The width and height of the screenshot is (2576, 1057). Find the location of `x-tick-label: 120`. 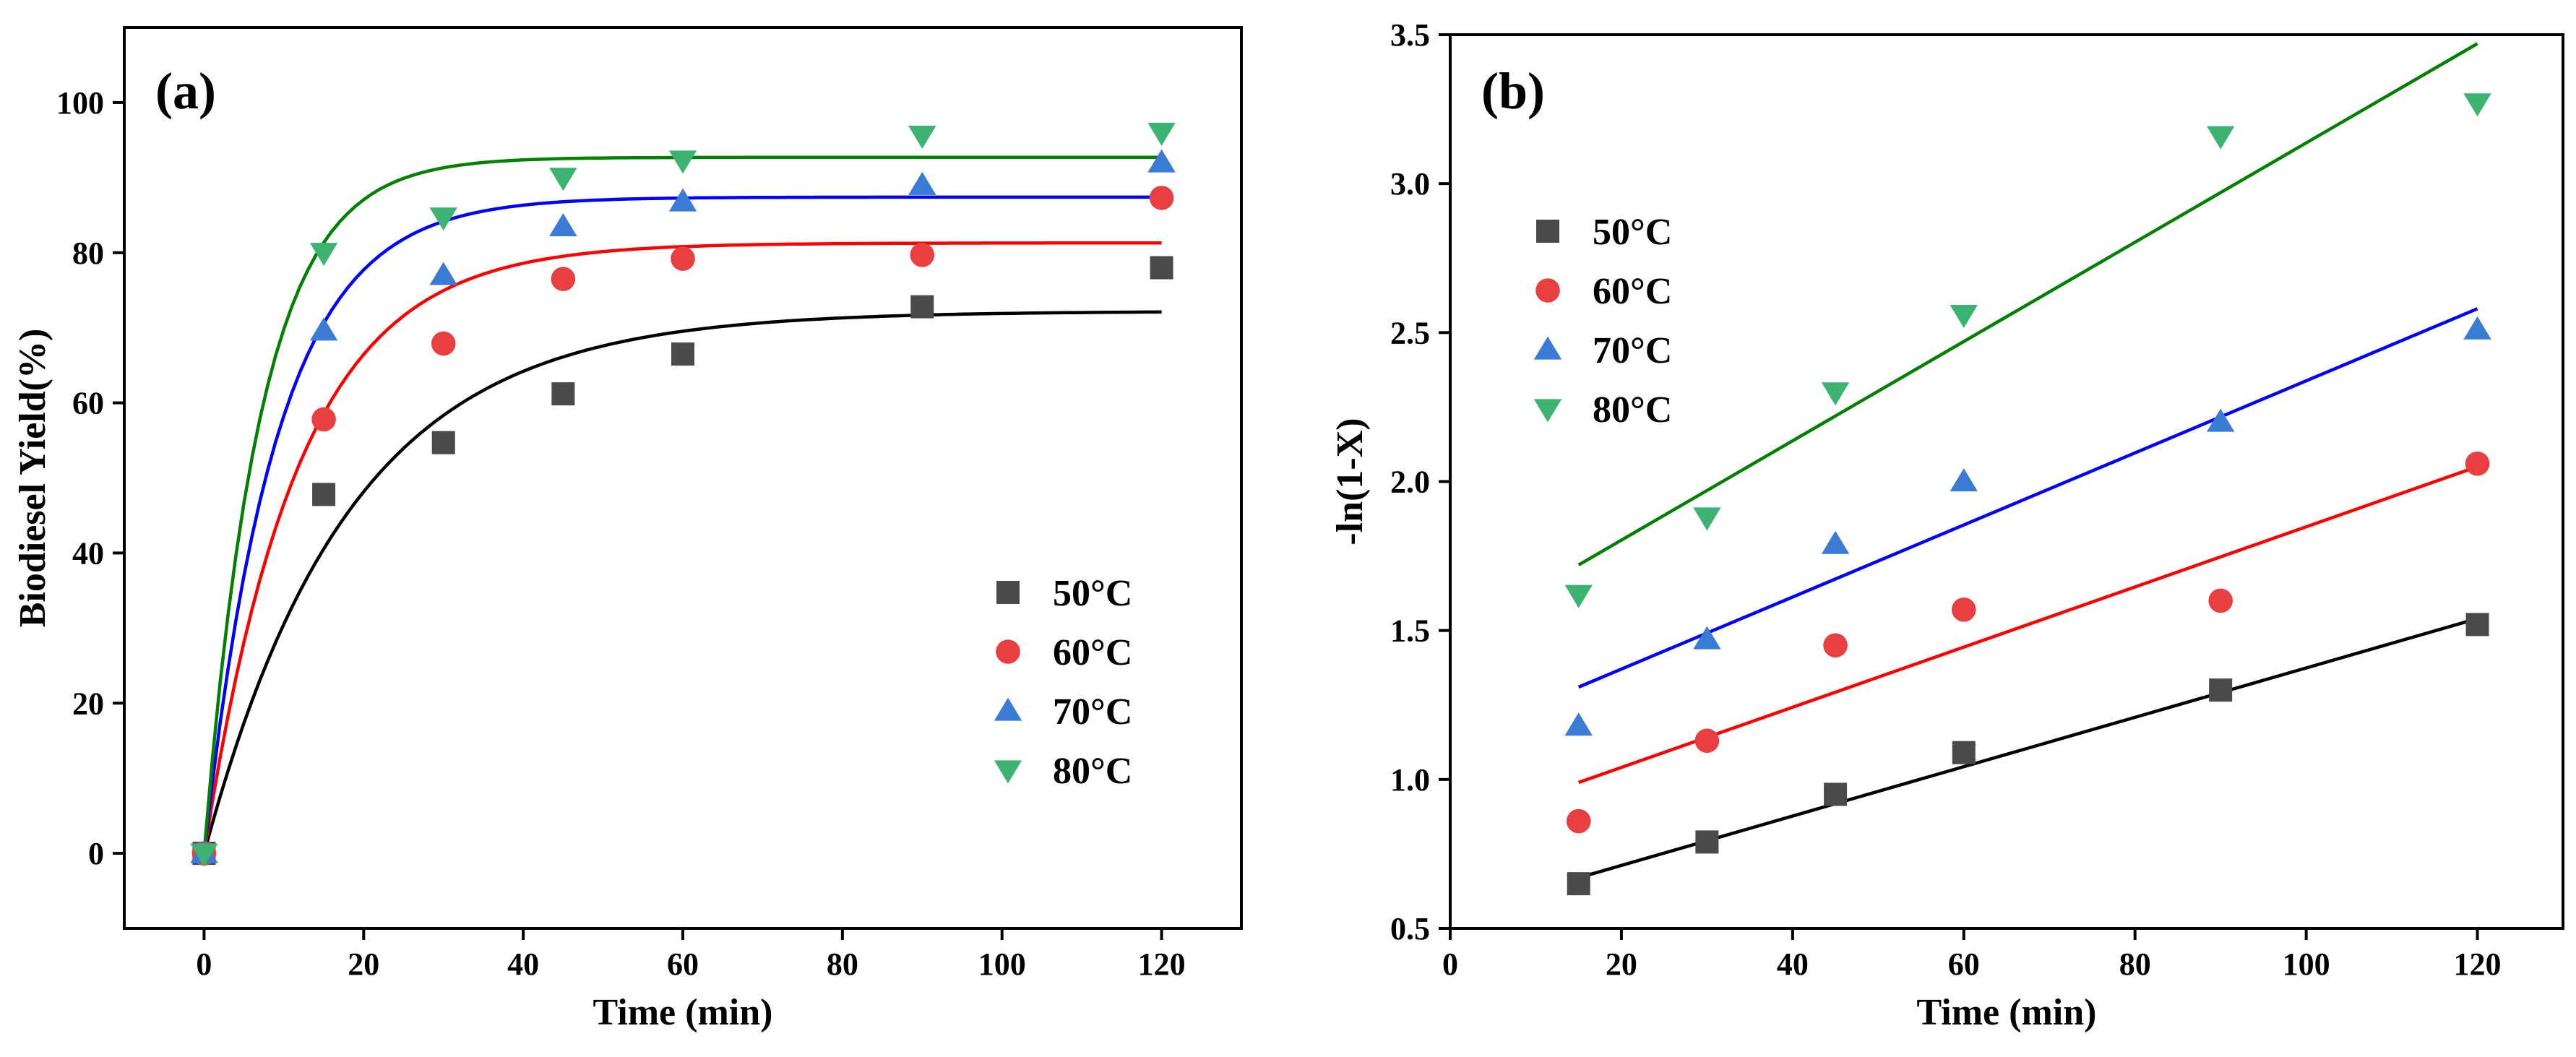

x-tick-label: 120 is located at coordinates (2478, 964).